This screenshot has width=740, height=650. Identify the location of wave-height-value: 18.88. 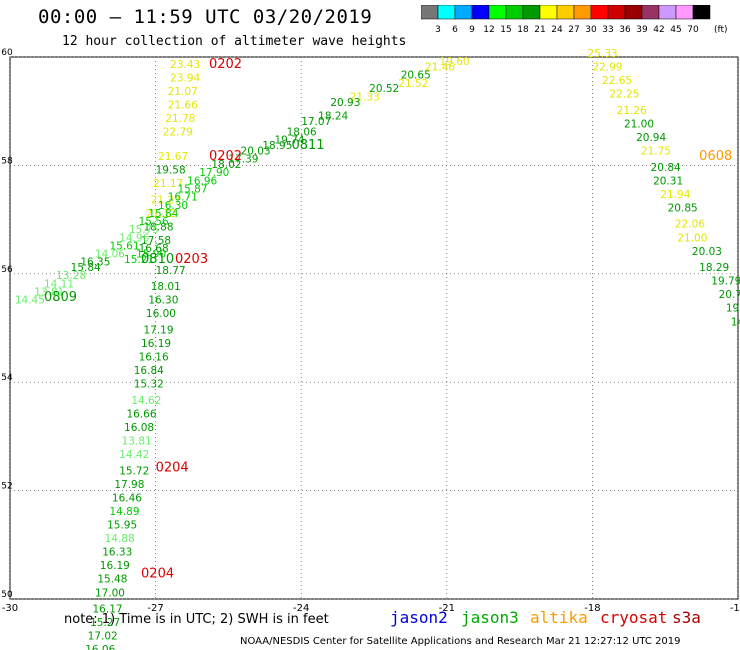
(158, 227).